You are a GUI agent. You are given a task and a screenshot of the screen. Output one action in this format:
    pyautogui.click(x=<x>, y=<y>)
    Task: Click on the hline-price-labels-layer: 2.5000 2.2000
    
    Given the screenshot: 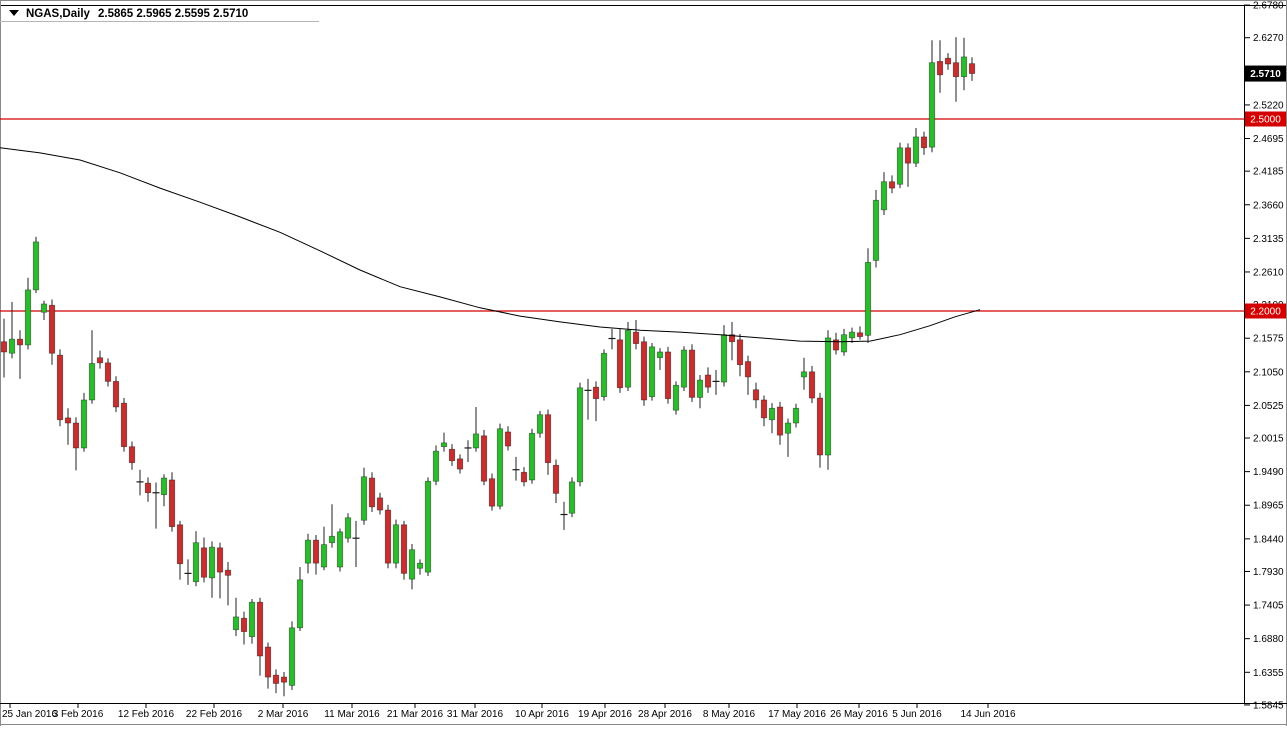 What is the action you would take?
    pyautogui.click(x=1265, y=215)
    